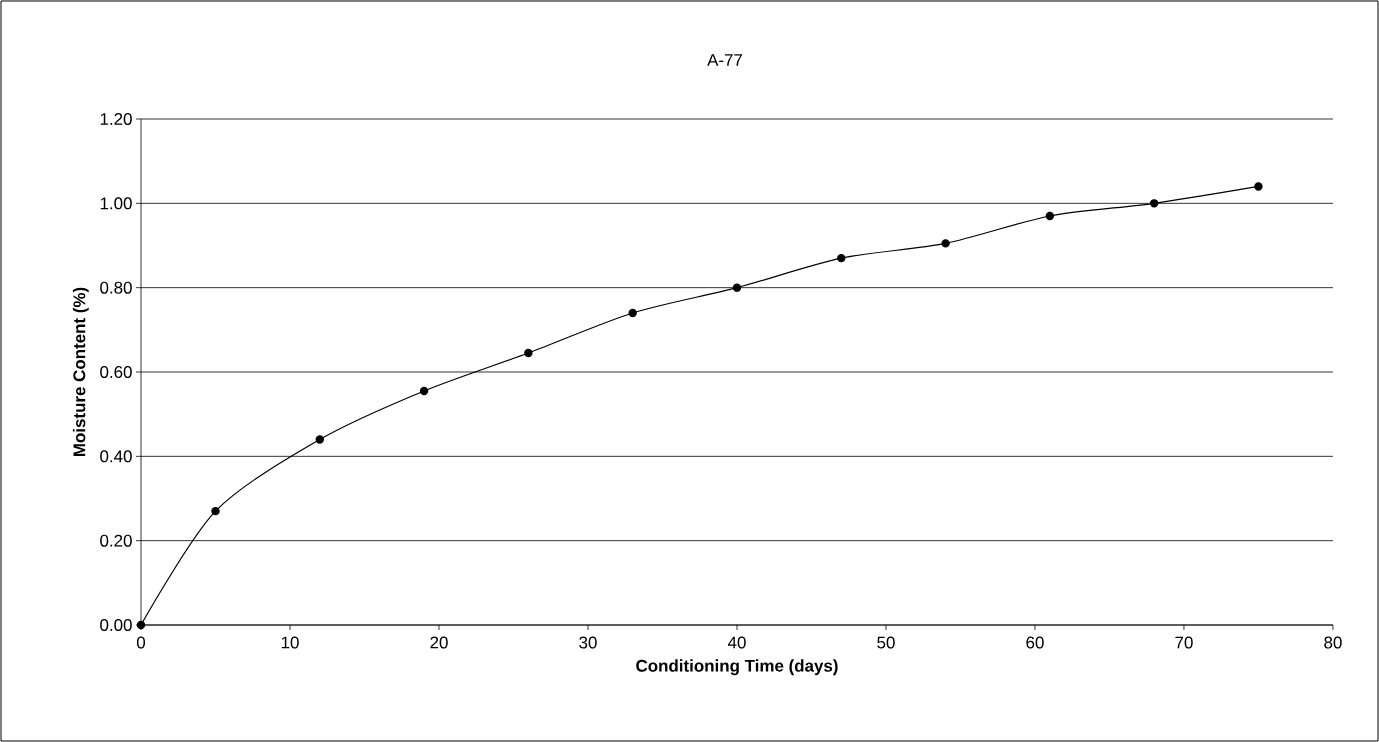  I want to click on x-axis-title: Conditioning Time (days), so click(737, 667).